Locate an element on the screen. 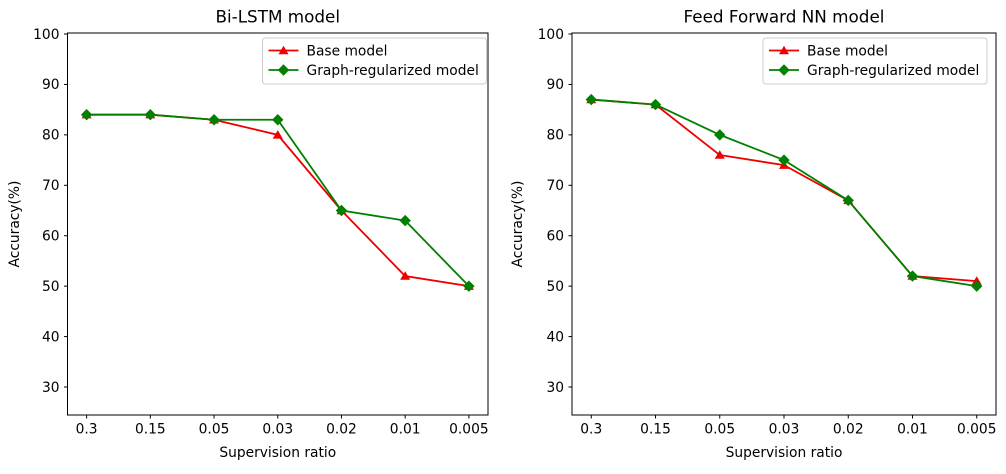 Image resolution: width=1006 pixels, height=474 pixels. chart-title: Feed Forward NN model is located at coordinates (784, 17).